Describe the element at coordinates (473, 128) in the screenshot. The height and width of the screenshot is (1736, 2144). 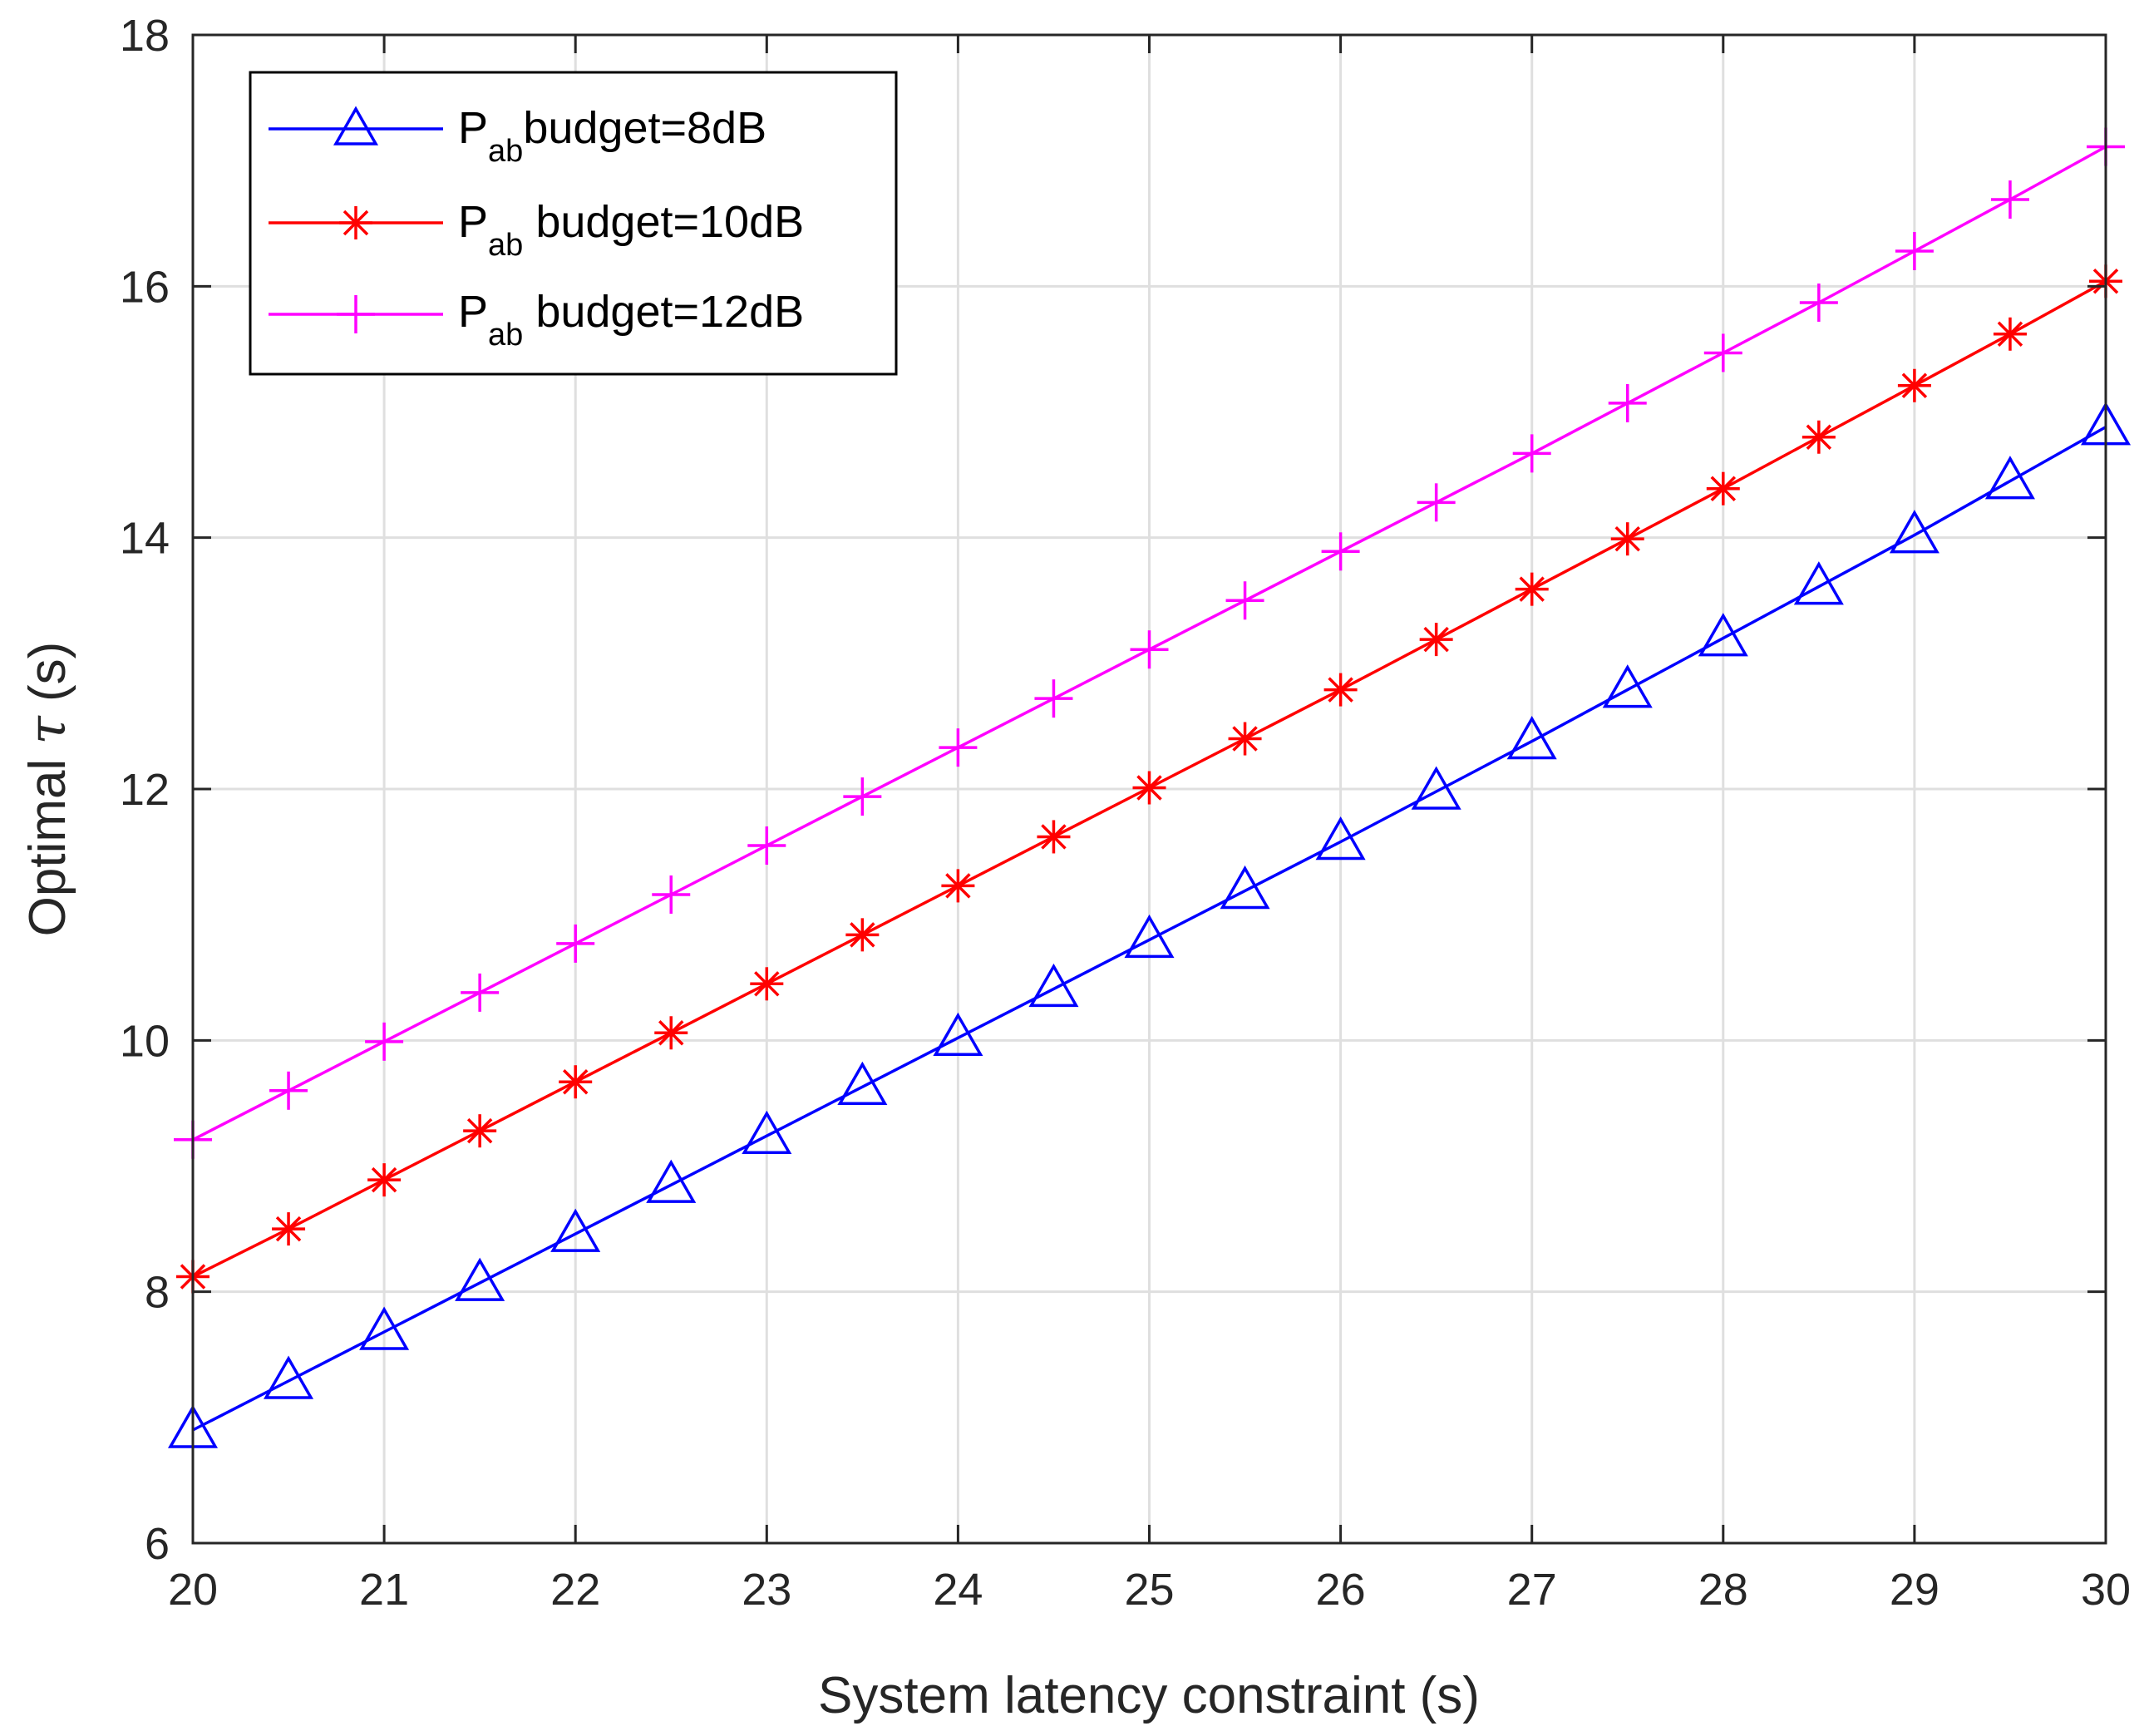
I see `legend-label-8db-main: P` at that location.